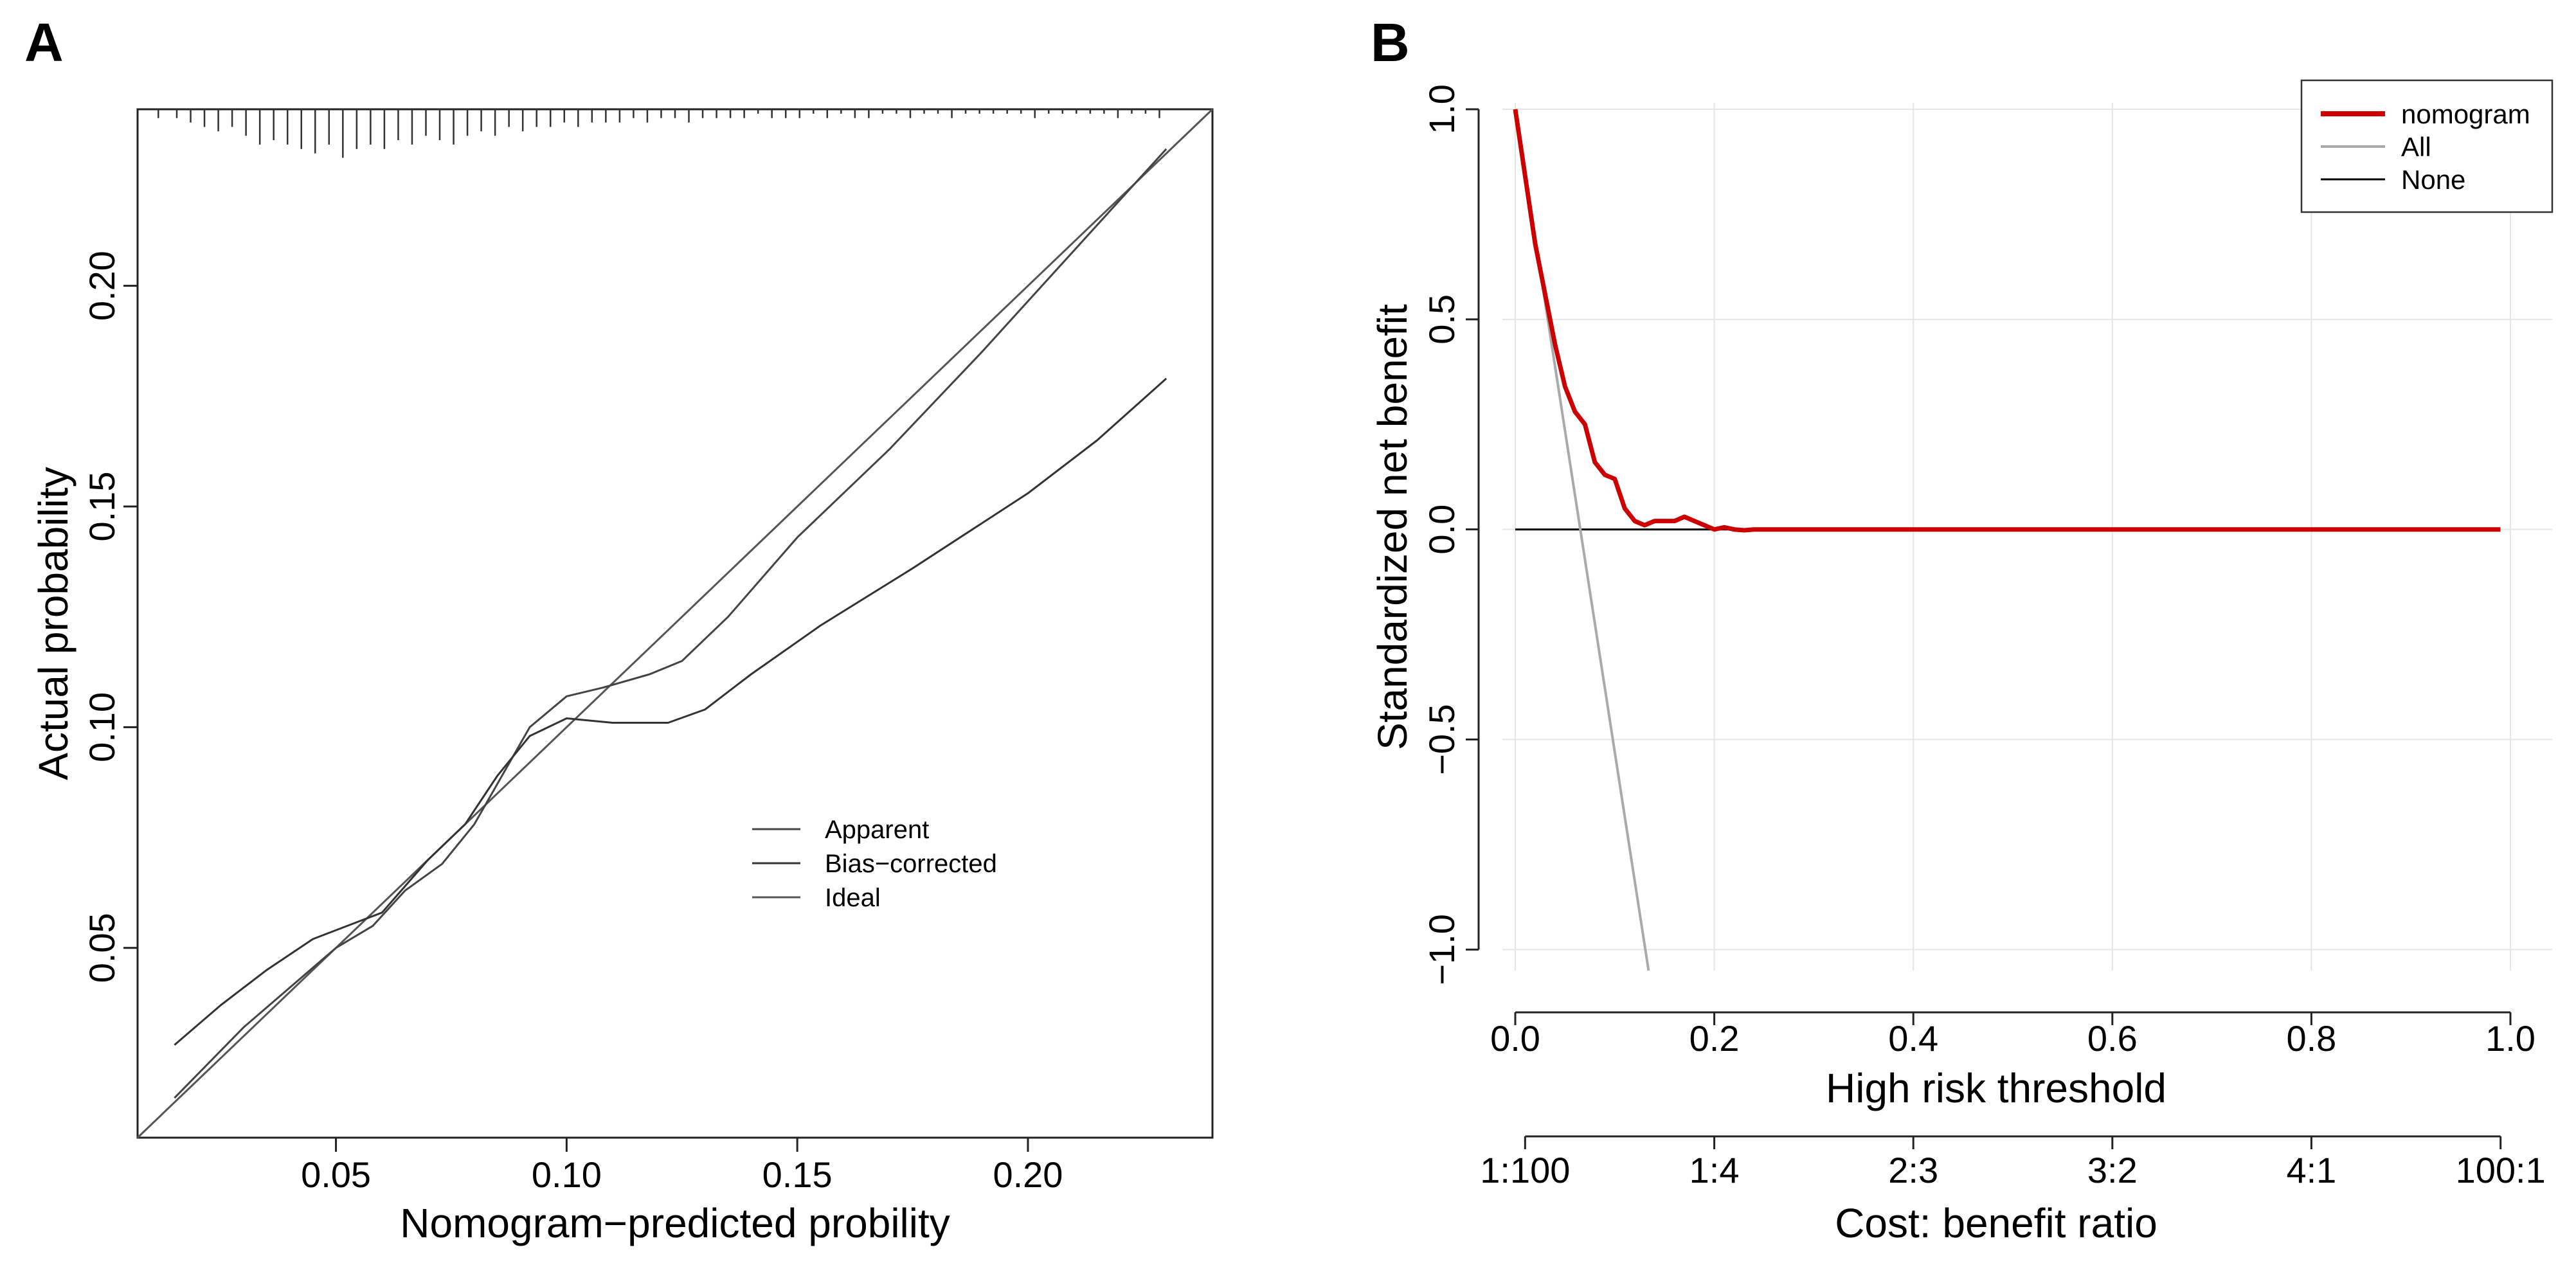  I want to click on y-tick-label: 0.10, so click(102, 727).